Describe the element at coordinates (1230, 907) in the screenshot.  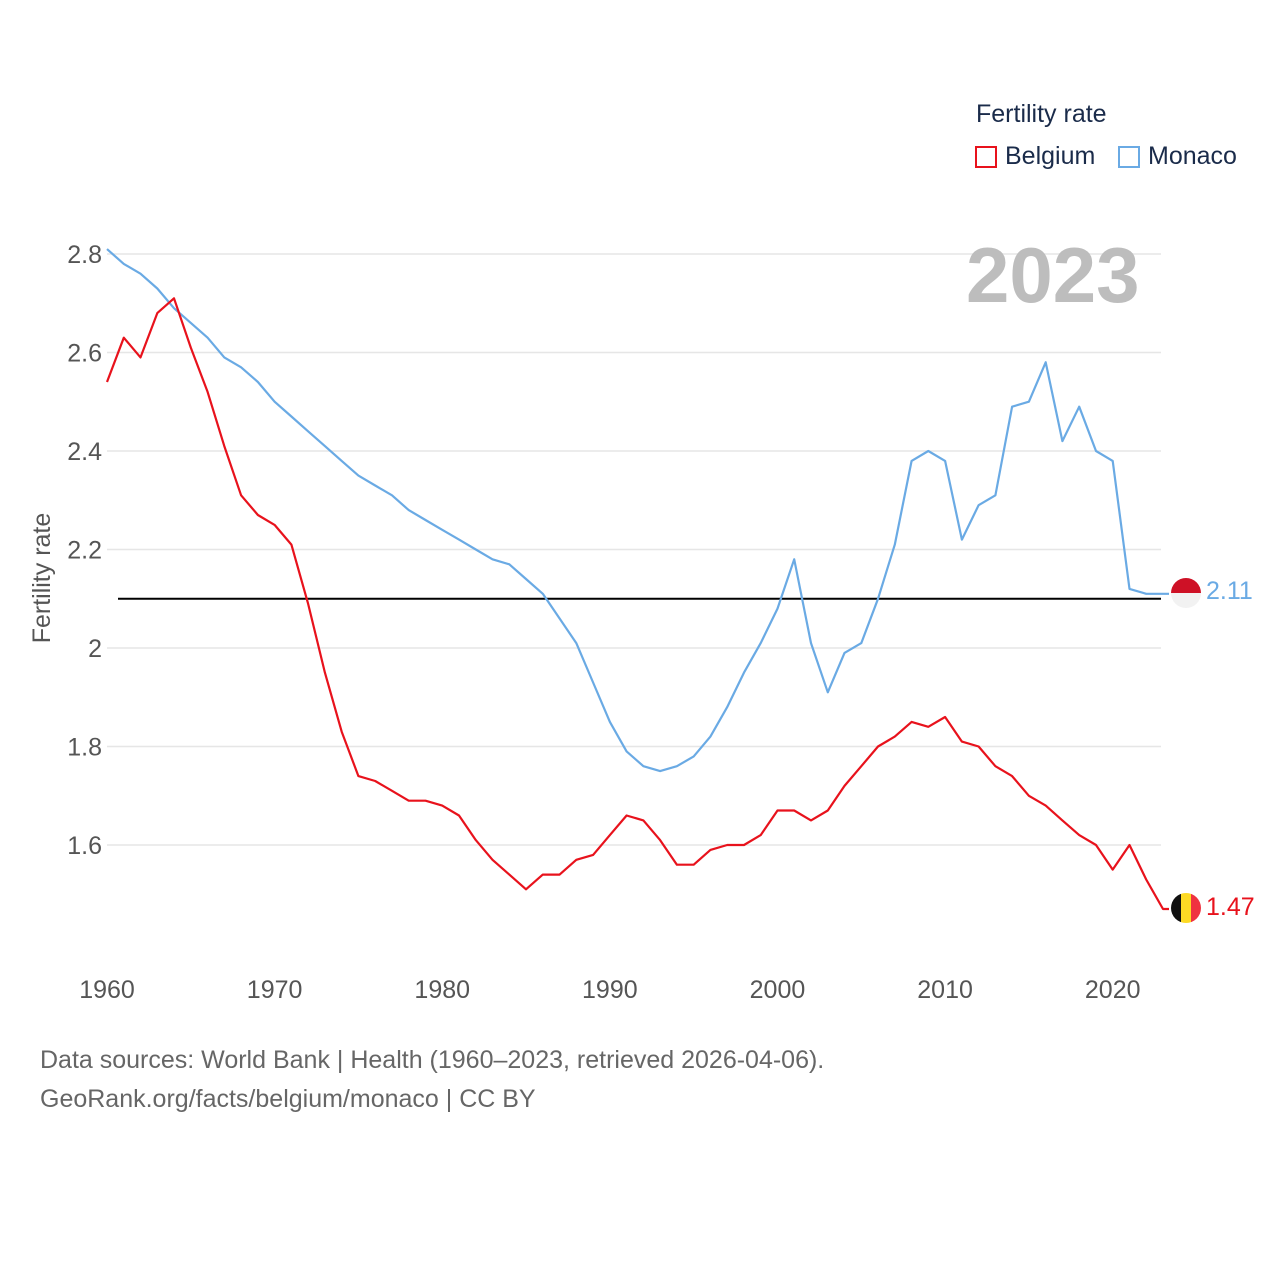
I see `belgium-end-value: 1.47` at that location.